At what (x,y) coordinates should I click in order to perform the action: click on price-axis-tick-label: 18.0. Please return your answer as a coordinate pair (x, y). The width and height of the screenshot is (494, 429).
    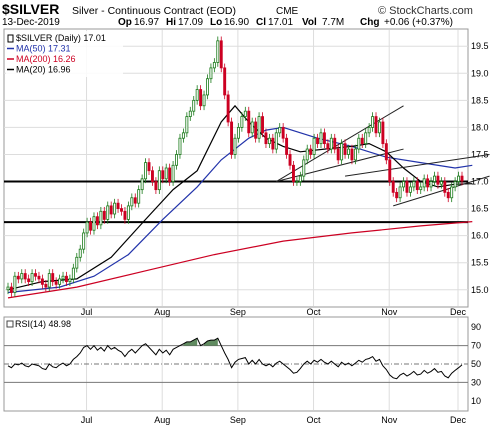
    Looking at the image, I should click on (480, 127).